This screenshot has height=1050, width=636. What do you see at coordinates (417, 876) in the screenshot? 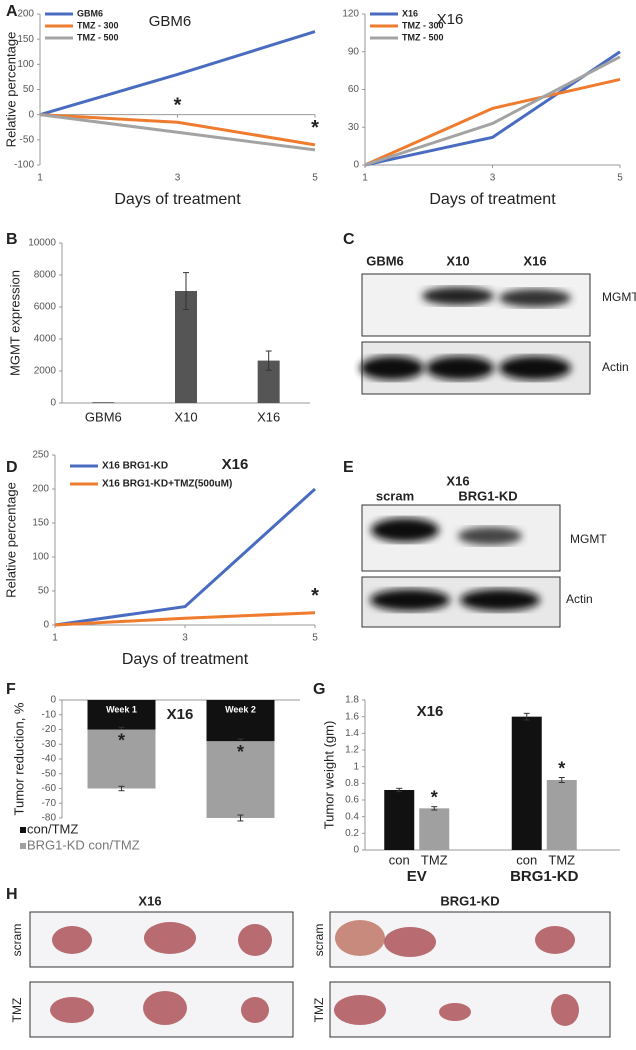
I see `group-label: EV` at bounding box center [417, 876].